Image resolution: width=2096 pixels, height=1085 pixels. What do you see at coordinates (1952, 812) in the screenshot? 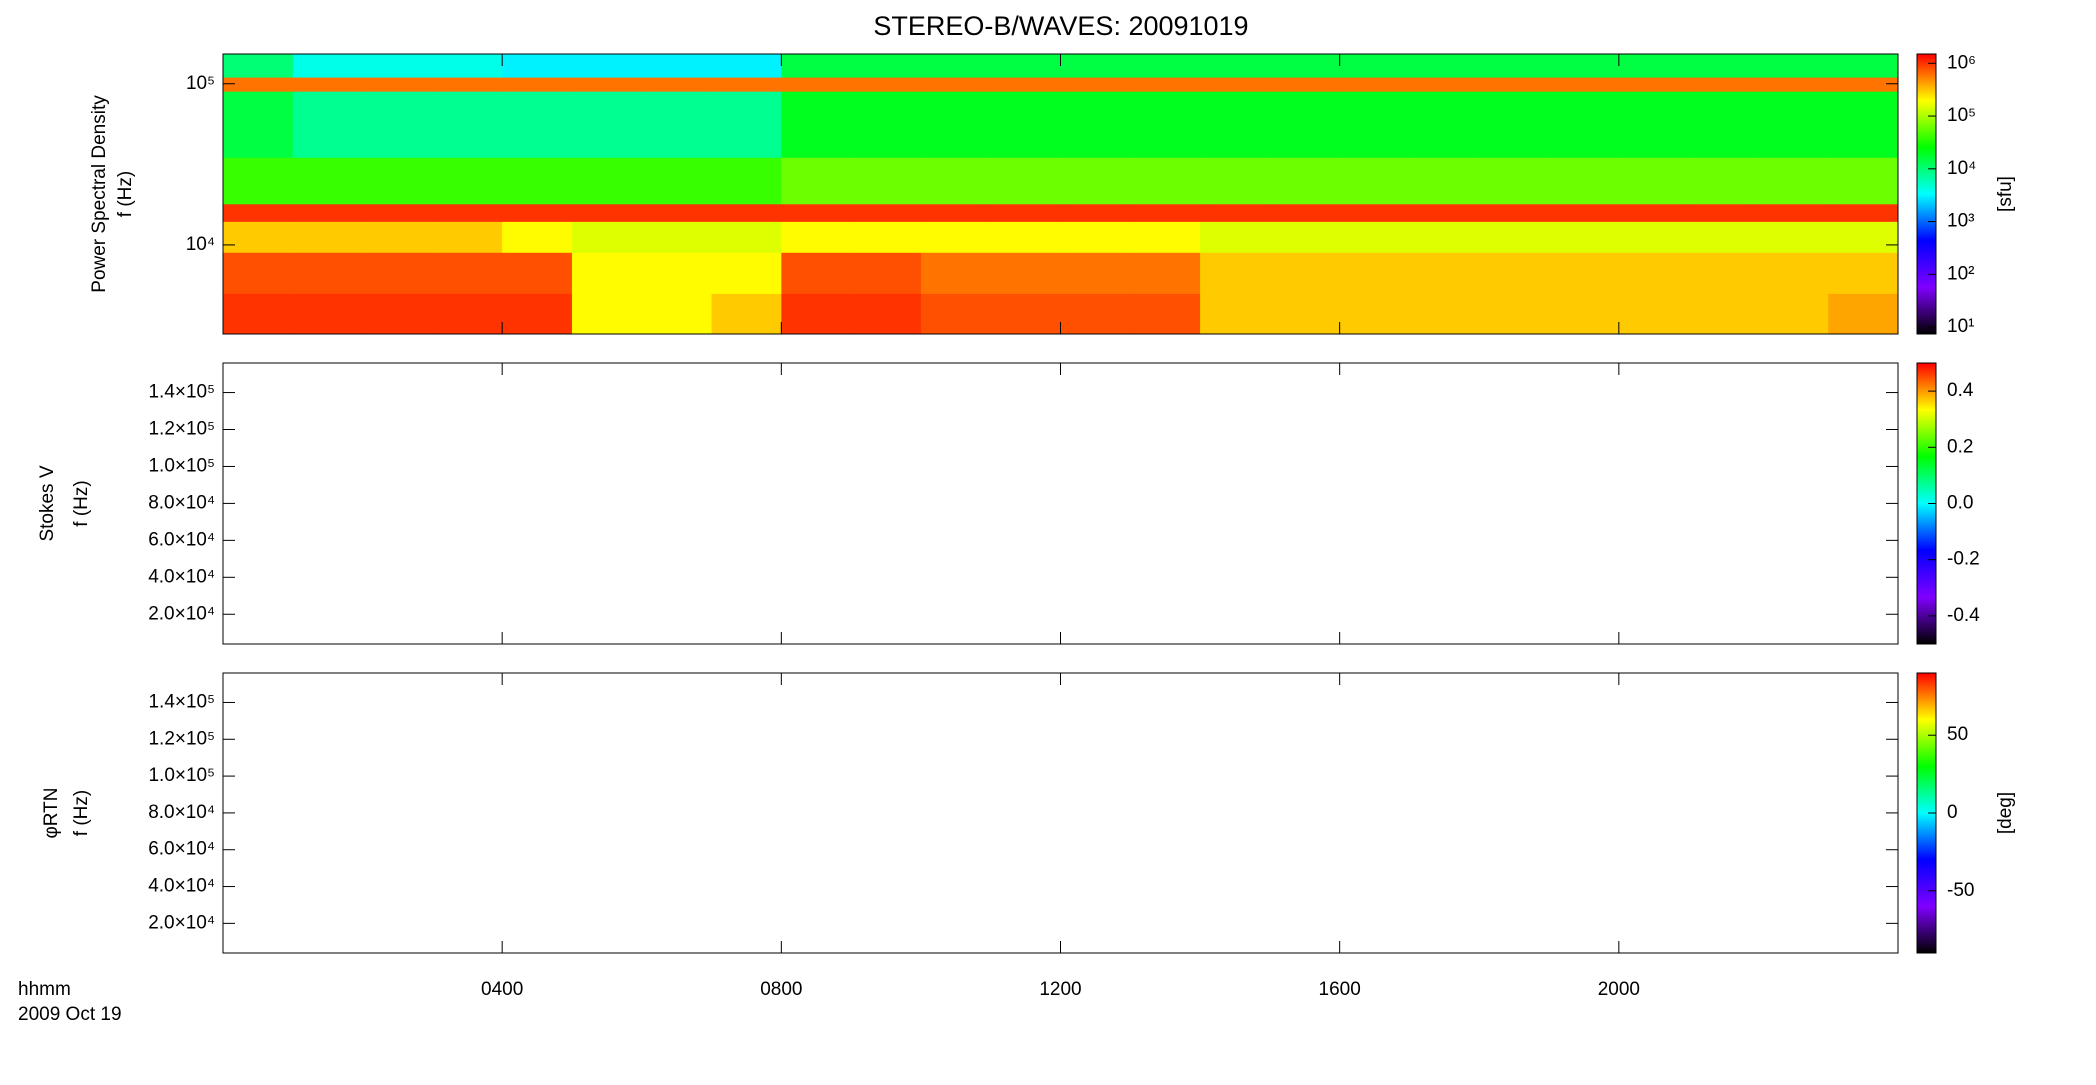
I see `colorbar-tick-label: 0` at bounding box center [1952, 812].